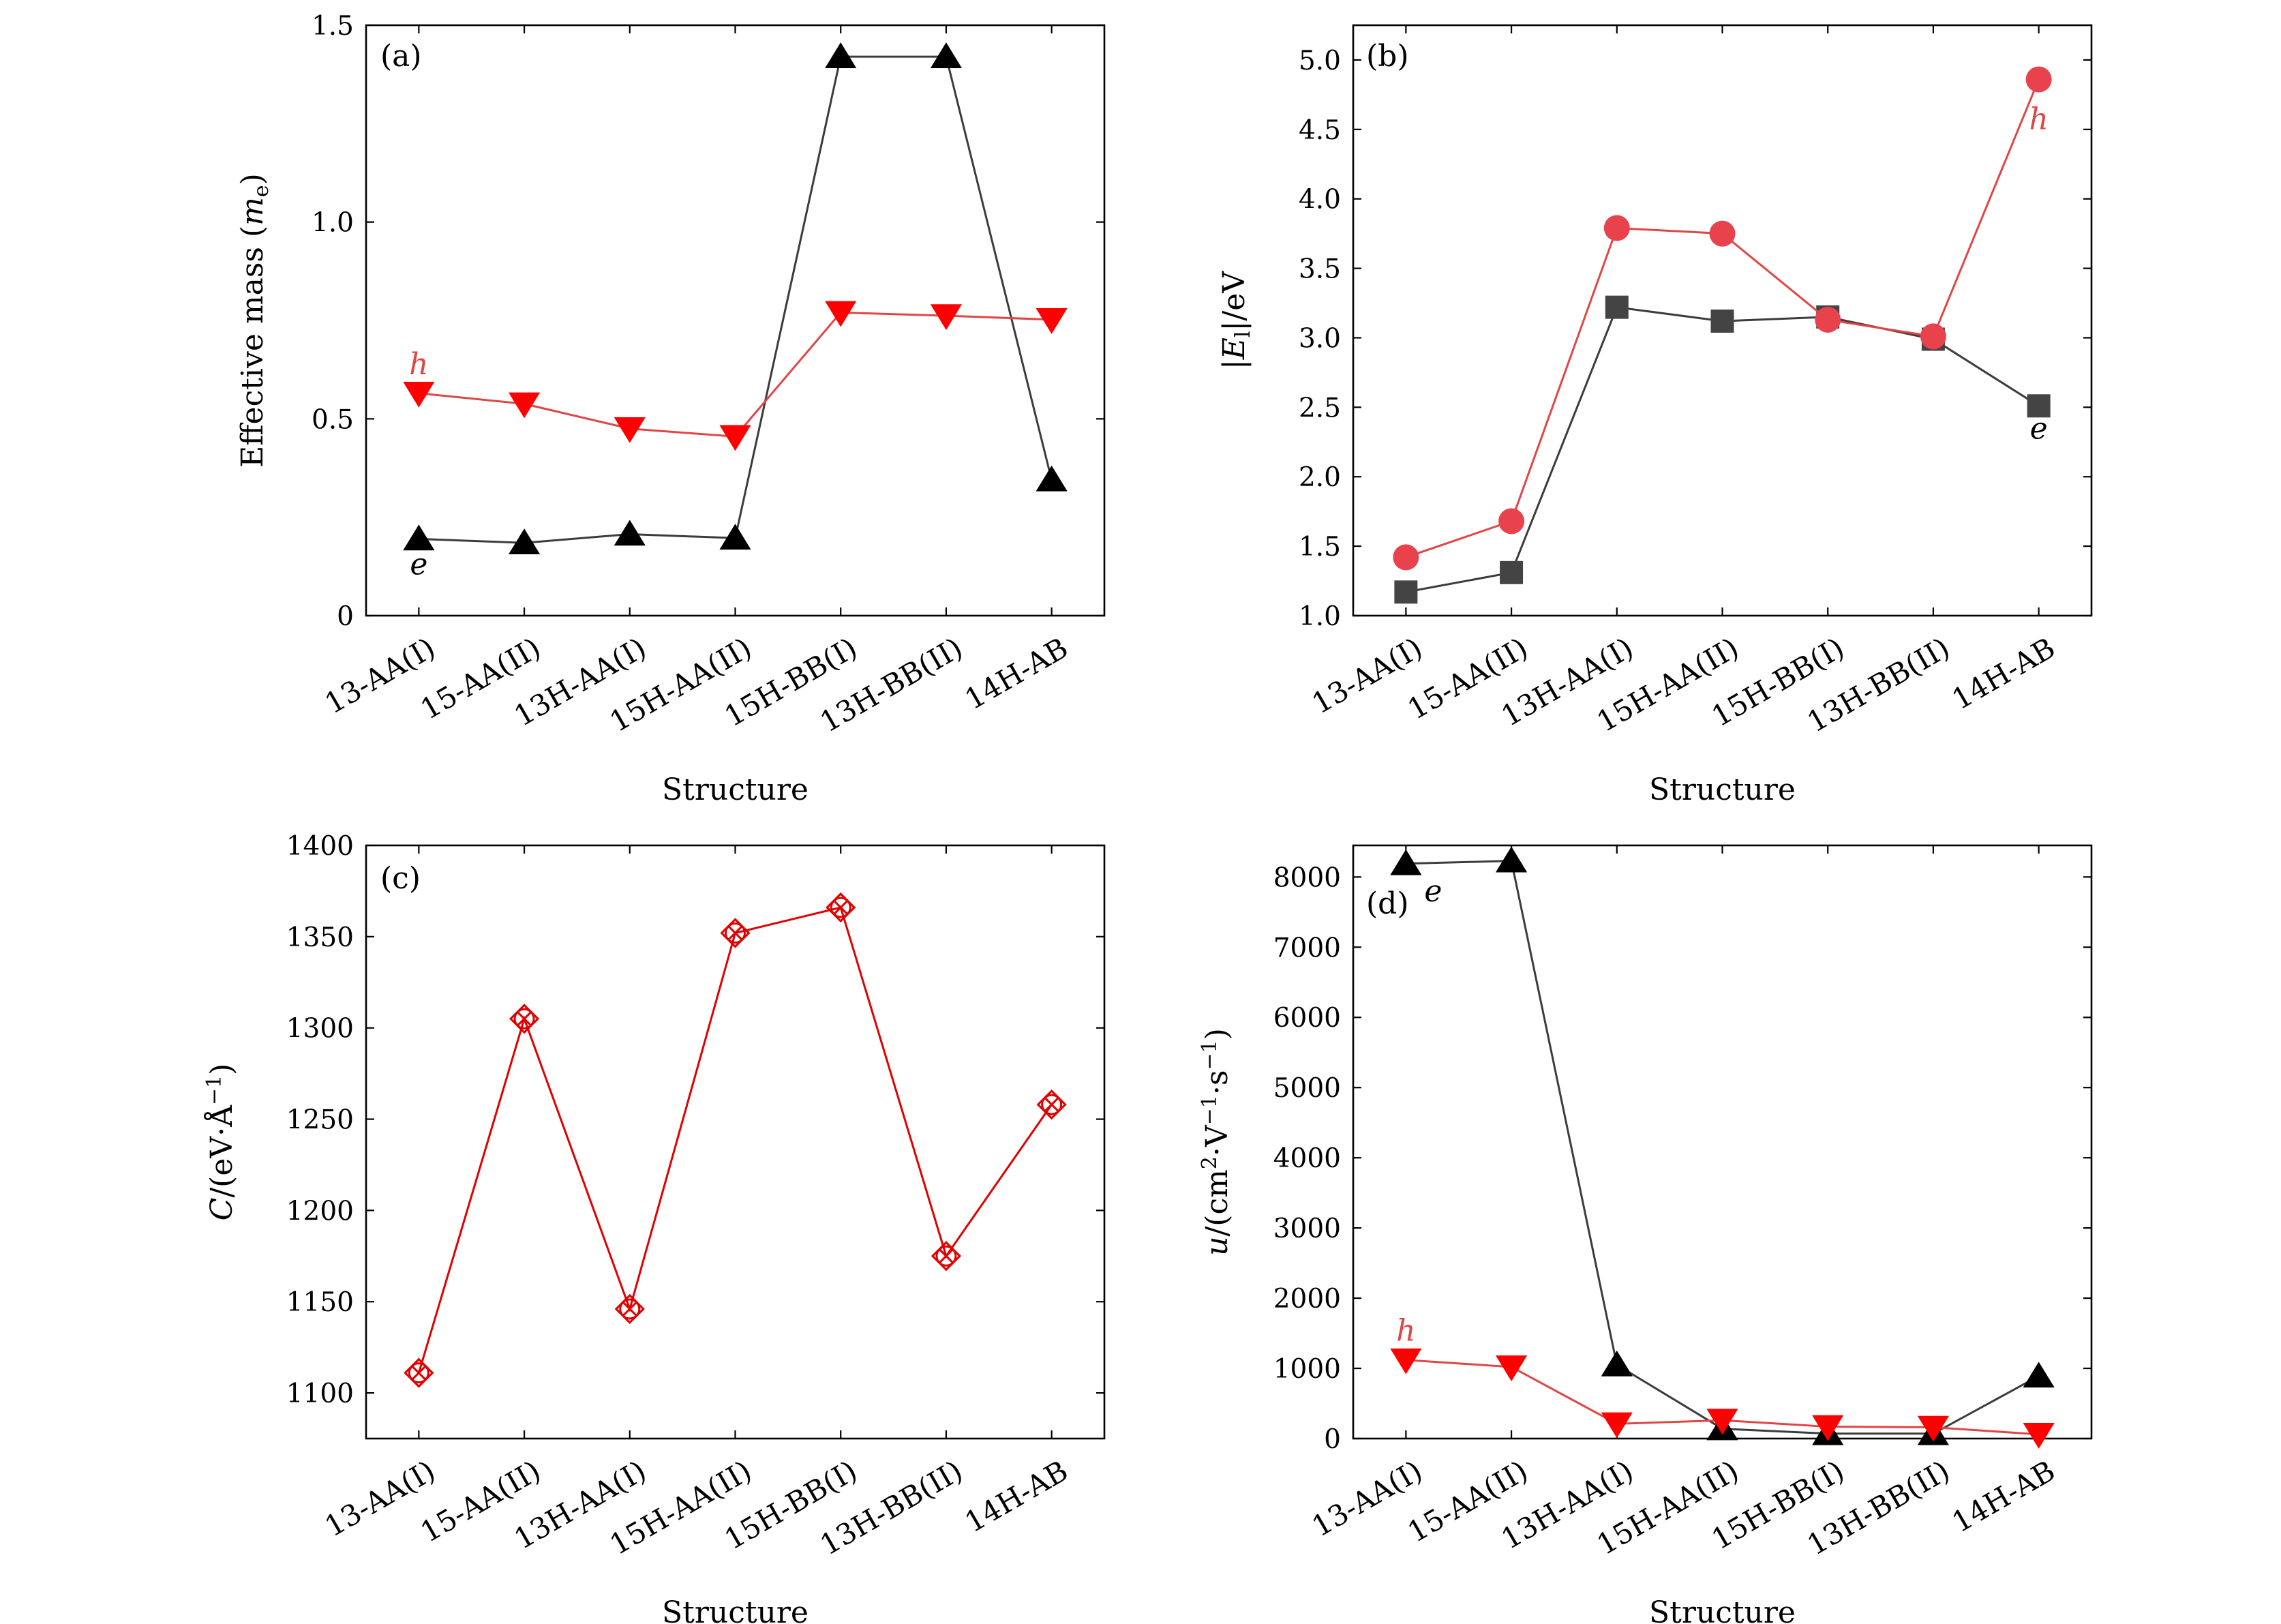  Describe the element at coordinates (1320, 338) in the screenshot. I see `y-tick-label: 3.0` at that location.